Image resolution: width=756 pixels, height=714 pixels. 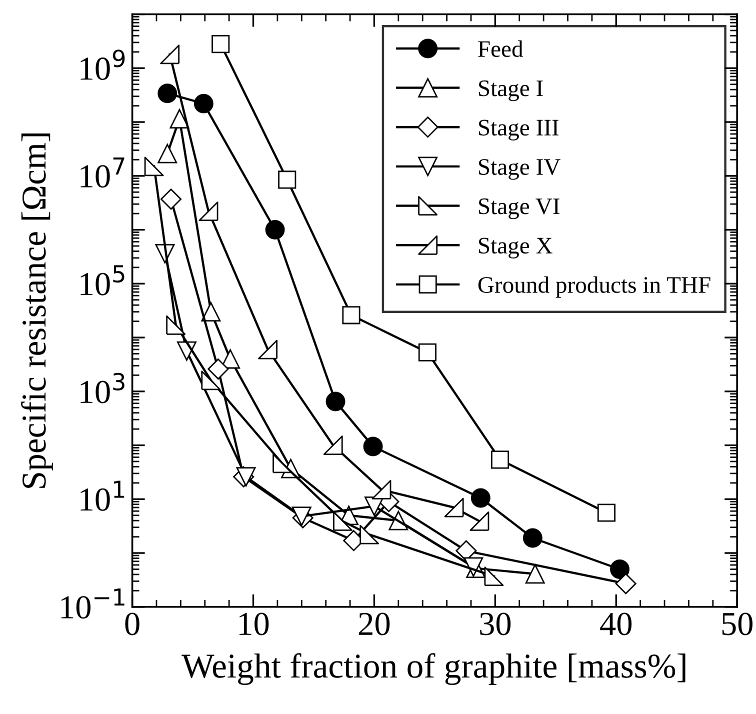 What do you see at coordinates (737, 624) in the screenshot?
I see `x-tick-label: 50` at bounding box center [737, 624].